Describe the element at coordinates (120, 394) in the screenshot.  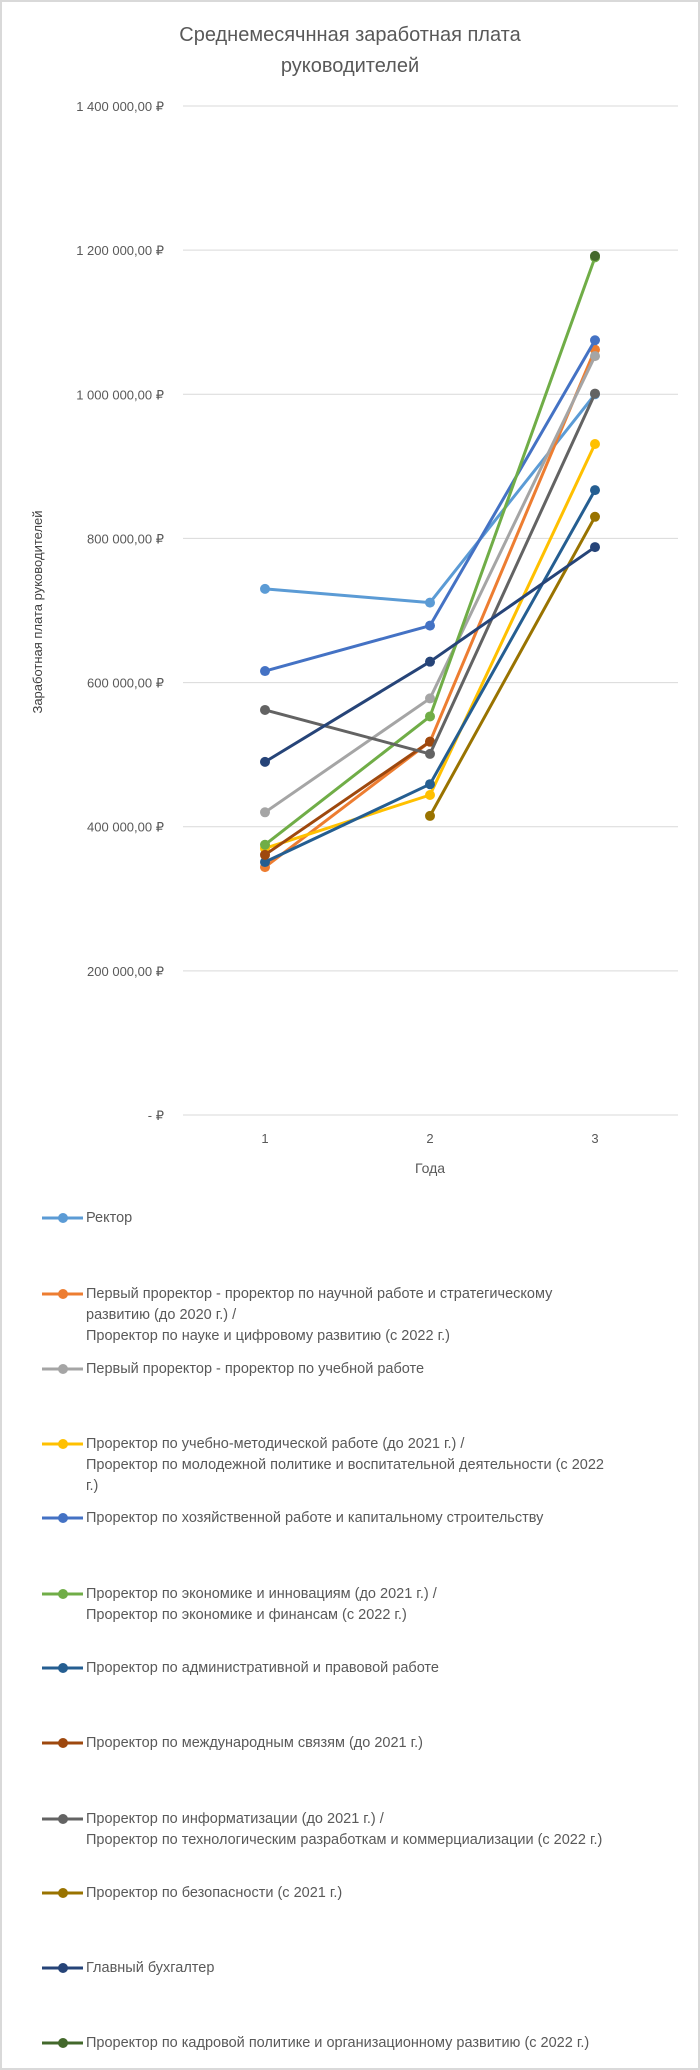
I see `y-tick-label: 1 000 000,00 ₽` at that location.